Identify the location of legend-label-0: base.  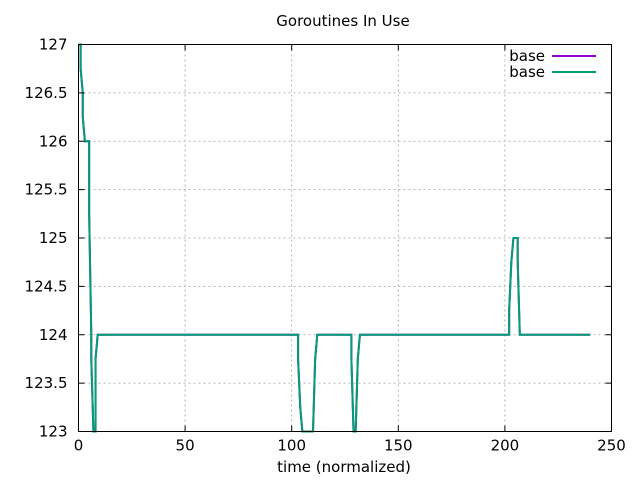
(527, 56).